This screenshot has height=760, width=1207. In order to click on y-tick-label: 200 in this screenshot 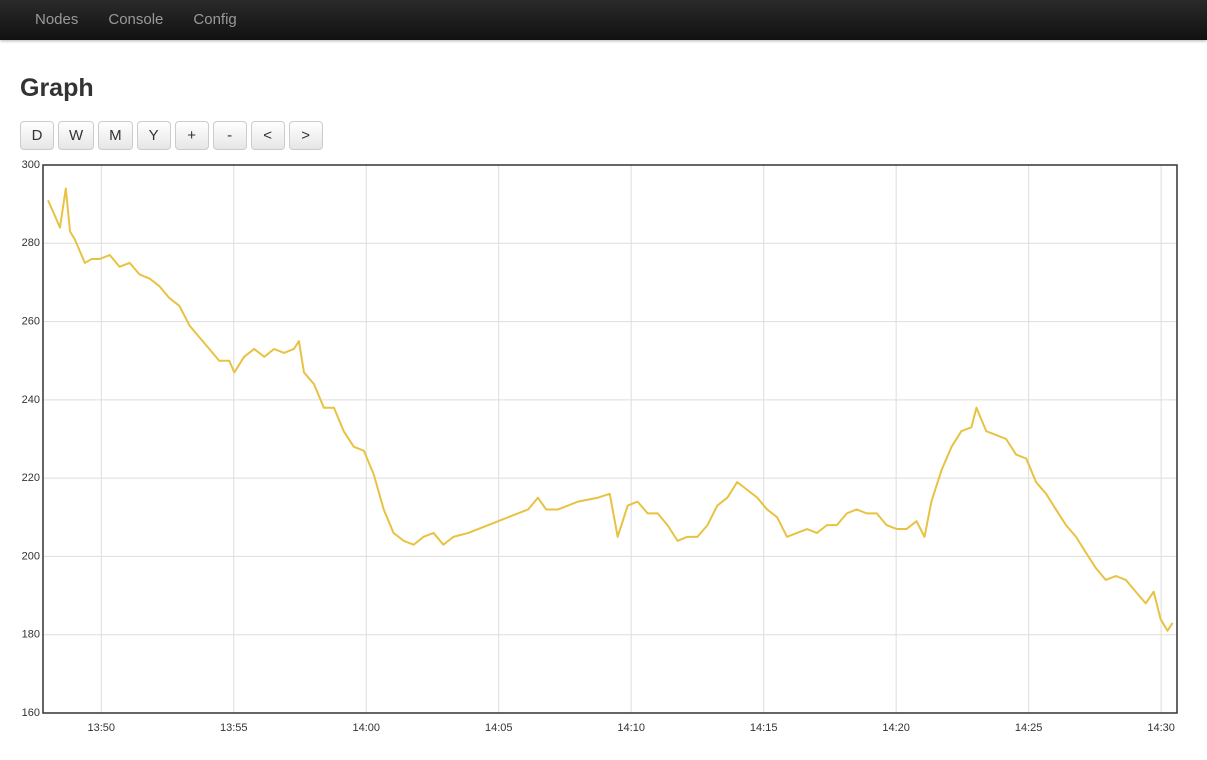, I will do `click(31, 556)`.